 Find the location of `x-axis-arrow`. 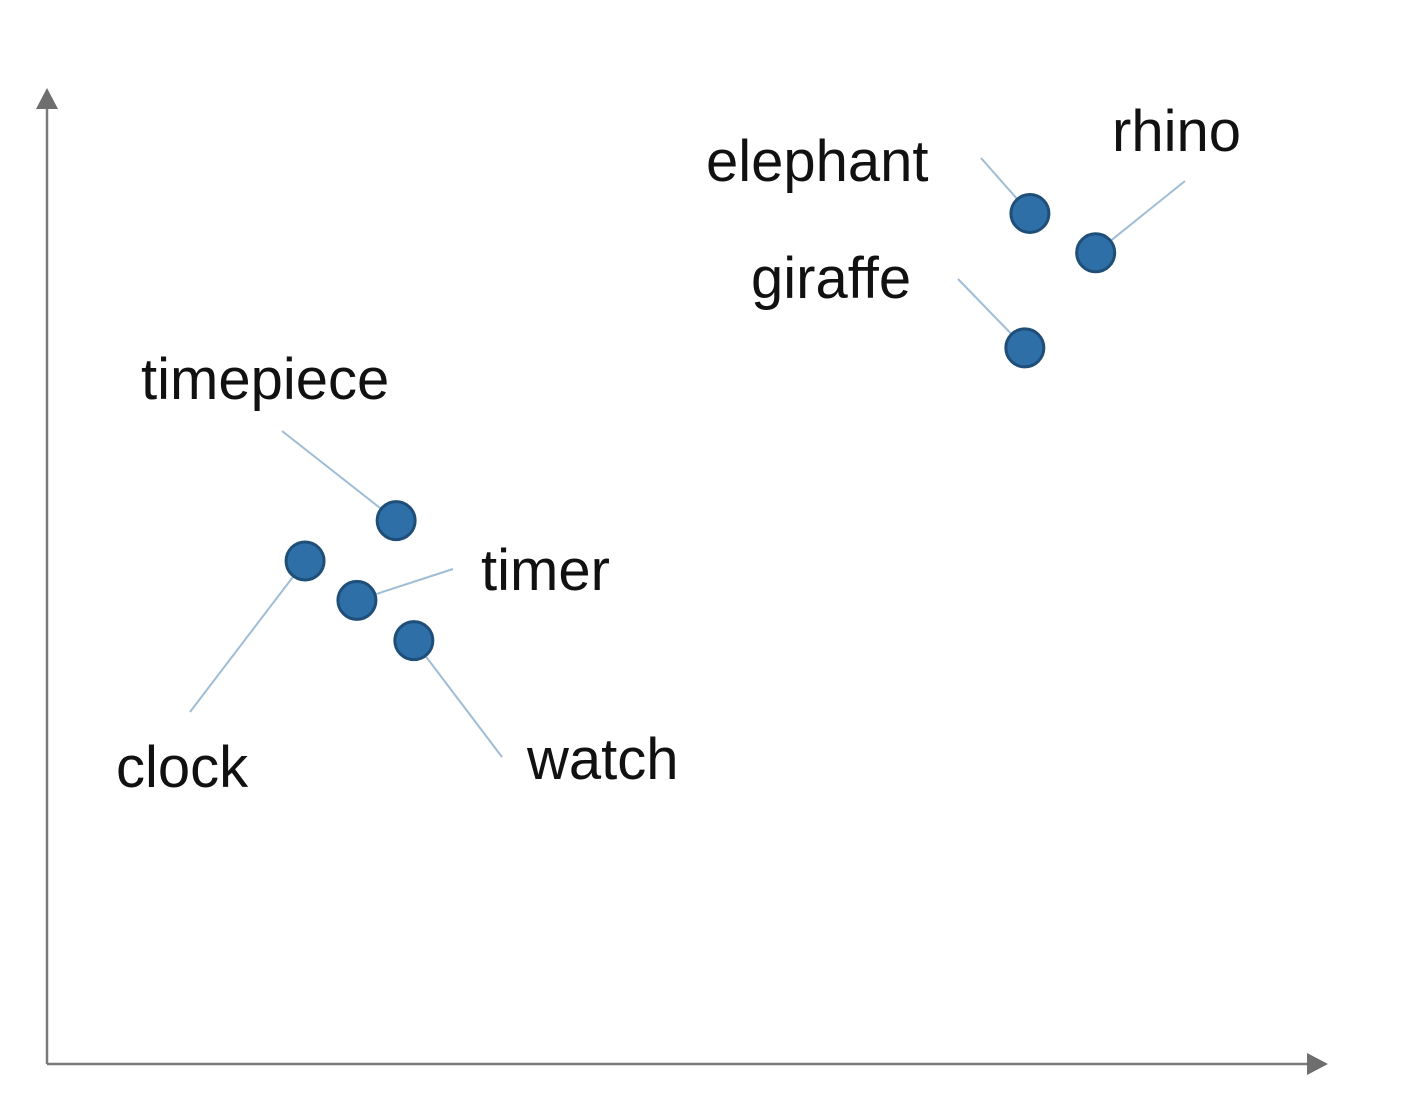

x-axis-arrow is located at coordinates (1317, 1064).